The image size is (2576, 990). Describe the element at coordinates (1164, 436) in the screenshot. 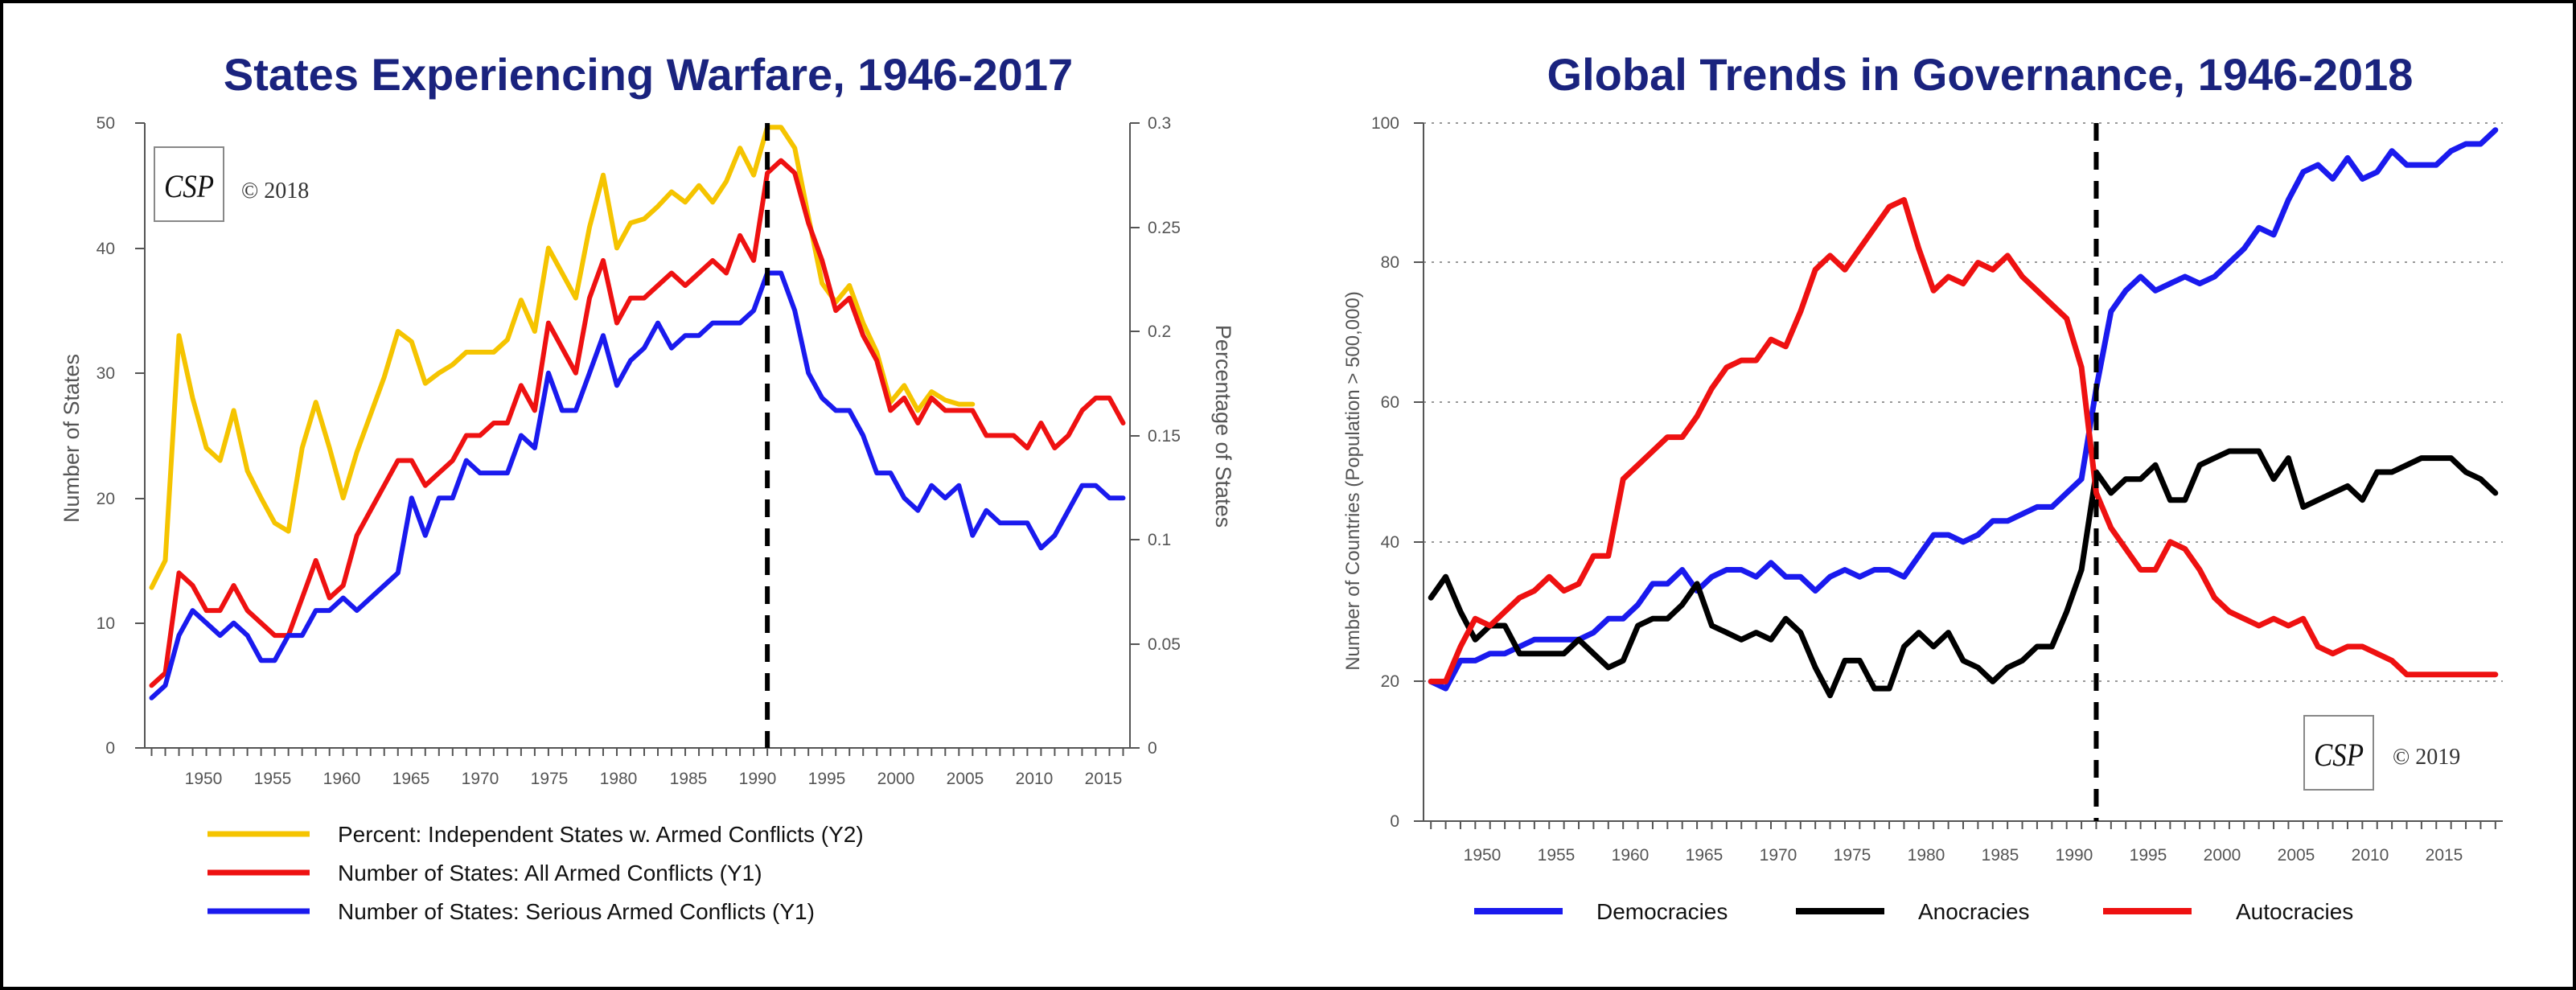

I see `warfare-y2-tick-label: 0.15` at that location.